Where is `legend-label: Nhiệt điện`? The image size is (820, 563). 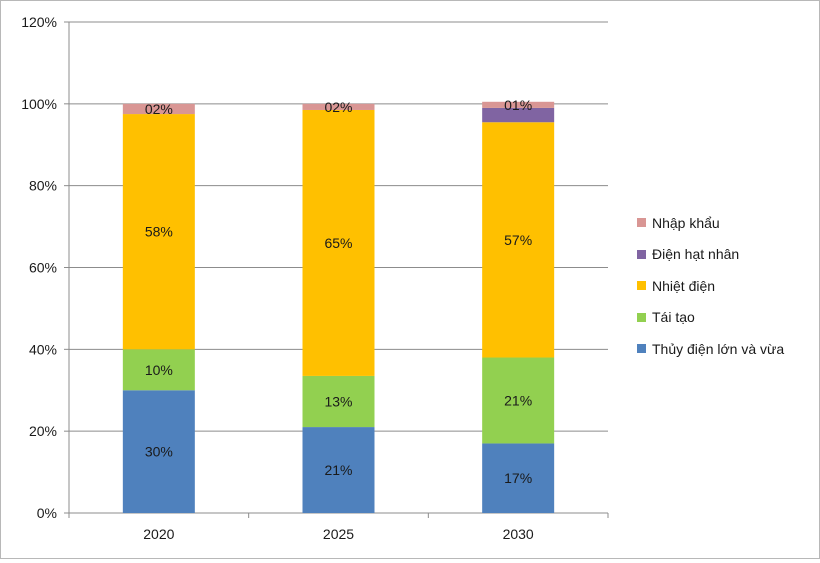
legend-label: Nhiệt điện is located at coordinates (684, 285).